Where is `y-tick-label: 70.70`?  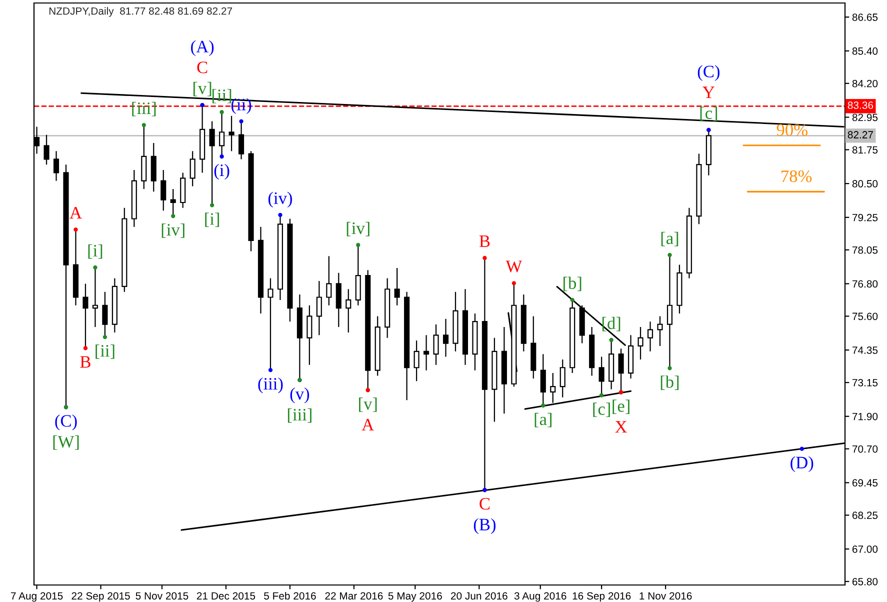
y-tick-label: 70.70 is located at coordinates (865, 449).